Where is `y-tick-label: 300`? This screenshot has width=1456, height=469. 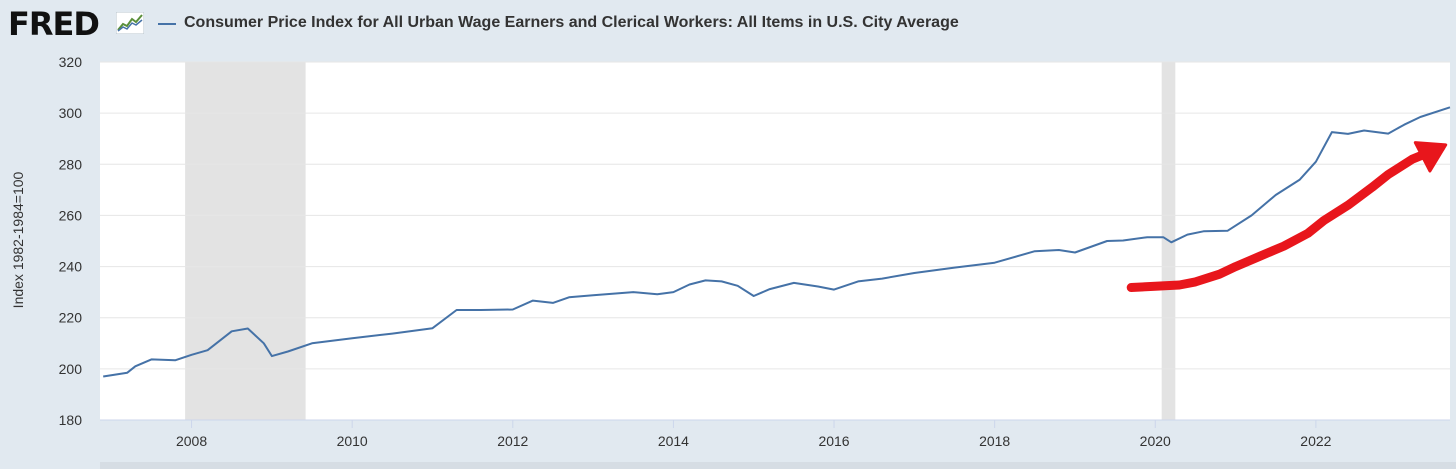 y-tick-label: 300 is located at coordinates (71, 113).